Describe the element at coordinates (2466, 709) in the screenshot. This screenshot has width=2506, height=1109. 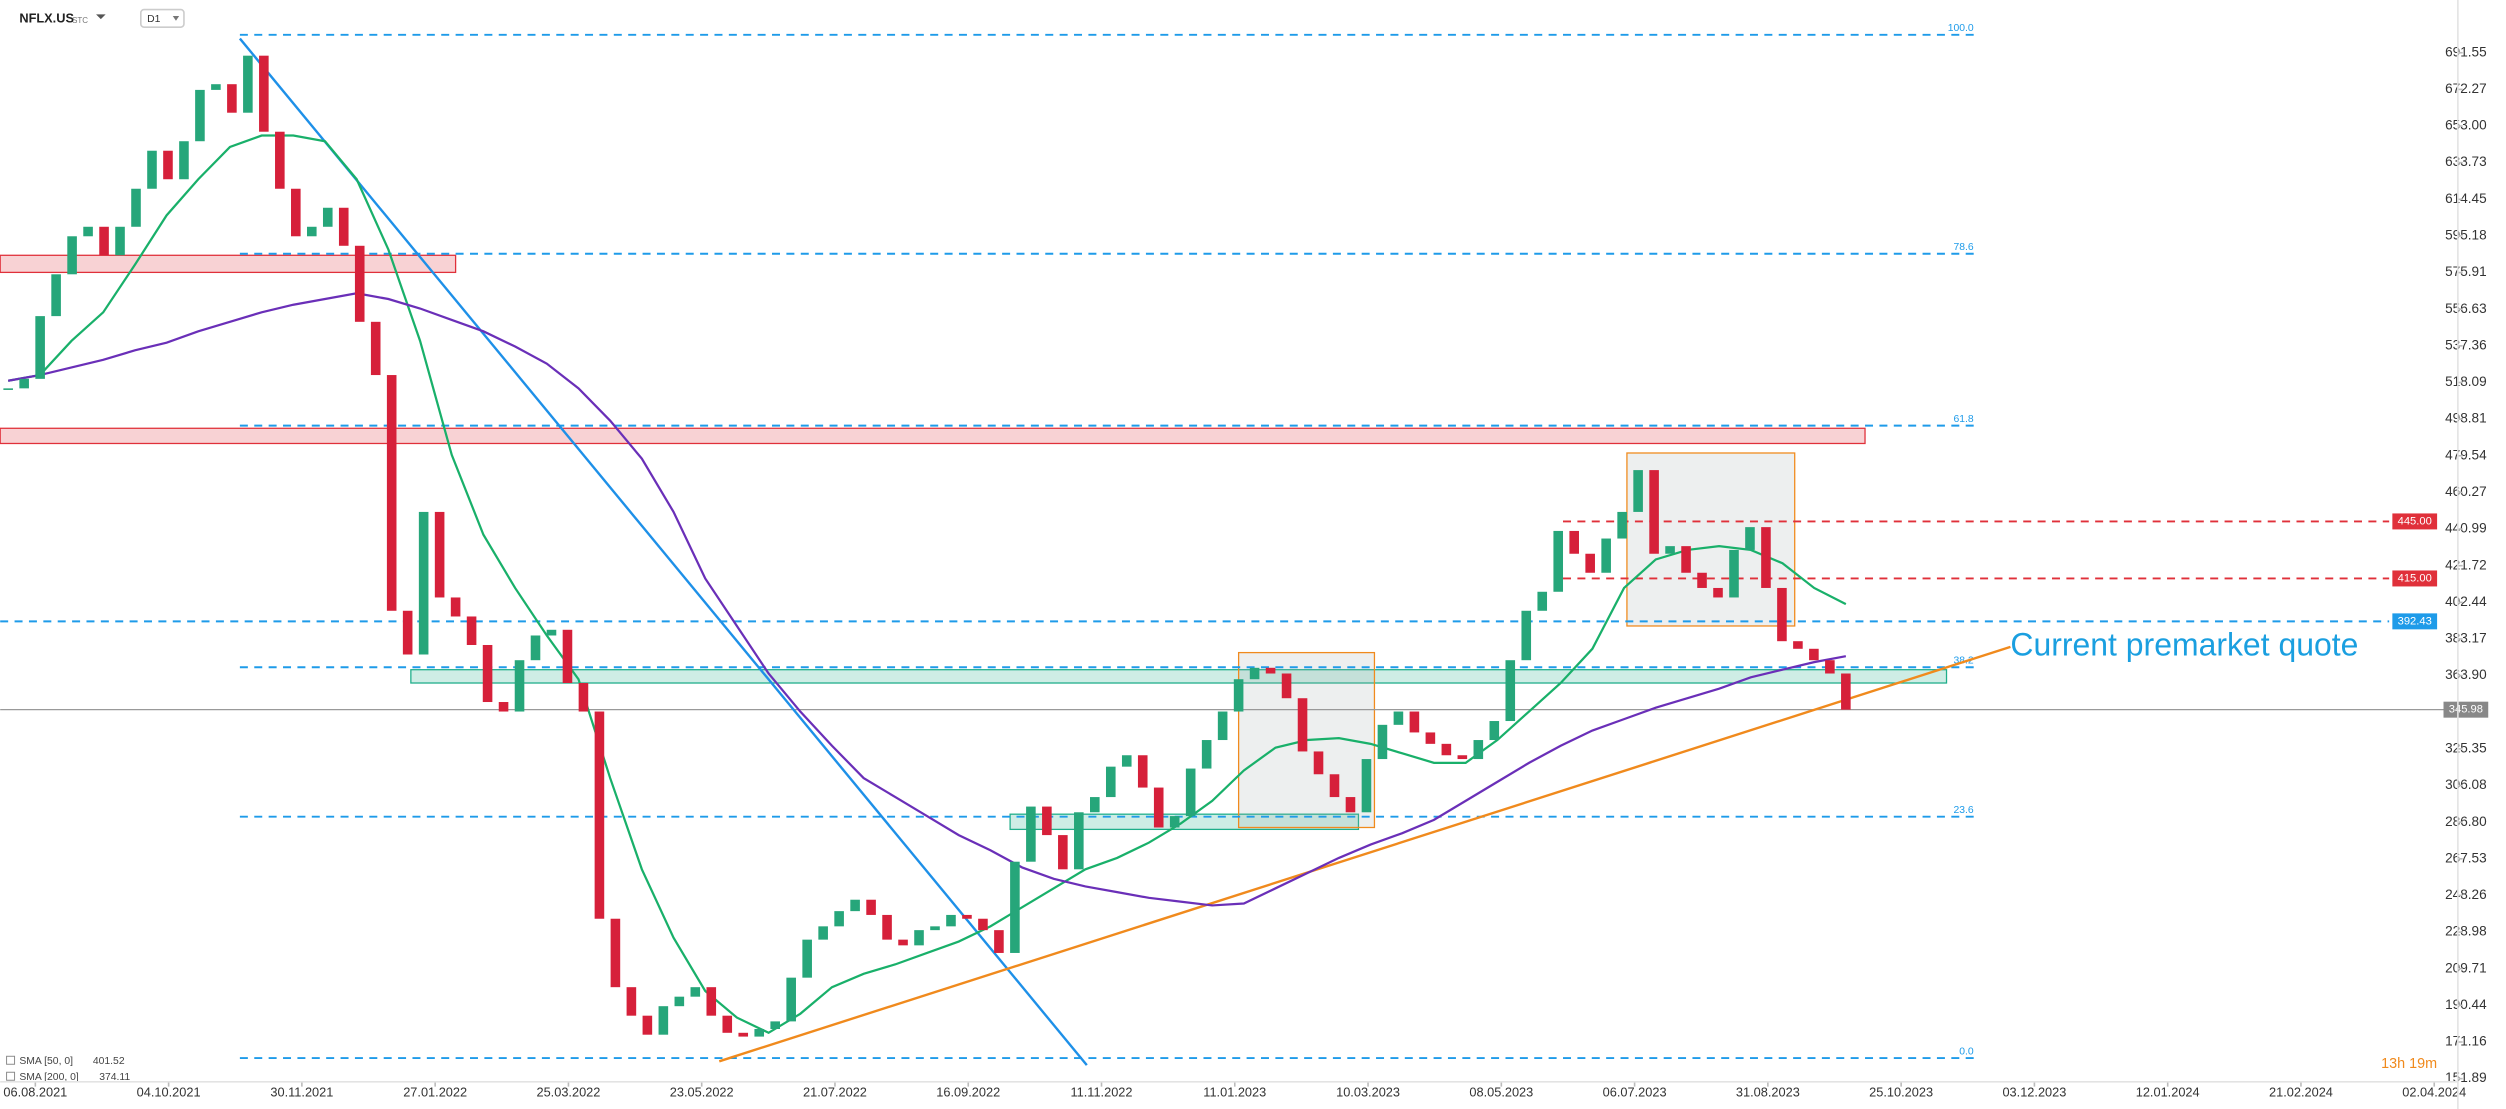
I see `price-box` at that location.